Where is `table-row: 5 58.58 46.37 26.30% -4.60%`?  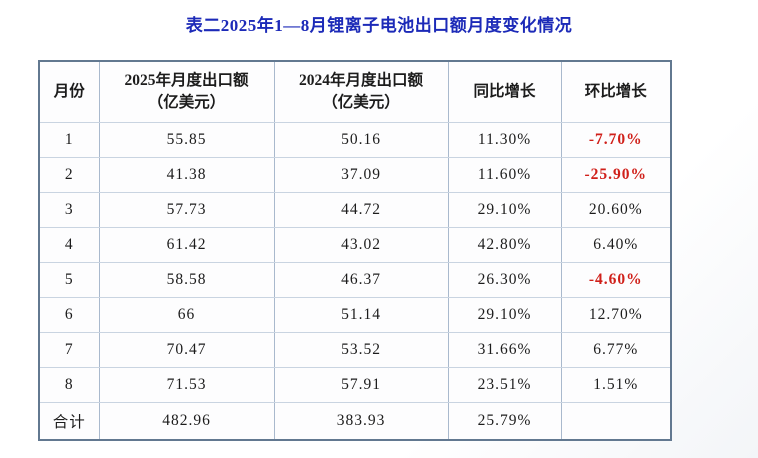
table-row: 5 58.58 46.37 26.30% -4.60% is located at coordinates (355, 280).